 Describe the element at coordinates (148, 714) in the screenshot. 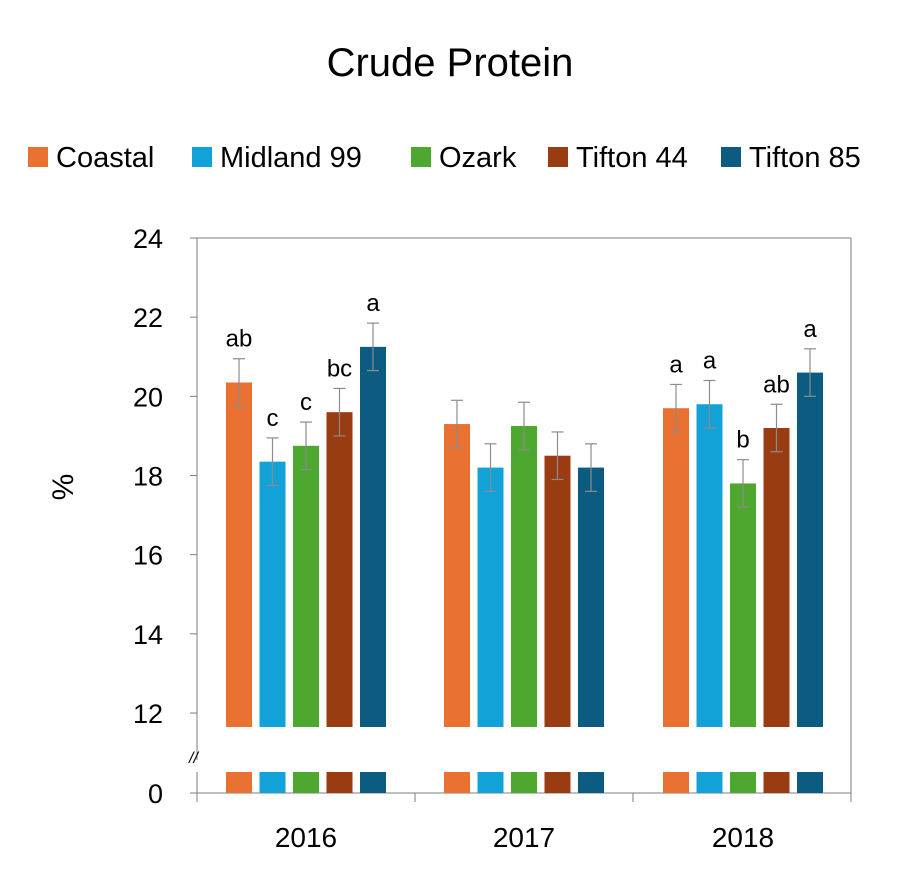

I see `y-tick-label: 12` at that location.